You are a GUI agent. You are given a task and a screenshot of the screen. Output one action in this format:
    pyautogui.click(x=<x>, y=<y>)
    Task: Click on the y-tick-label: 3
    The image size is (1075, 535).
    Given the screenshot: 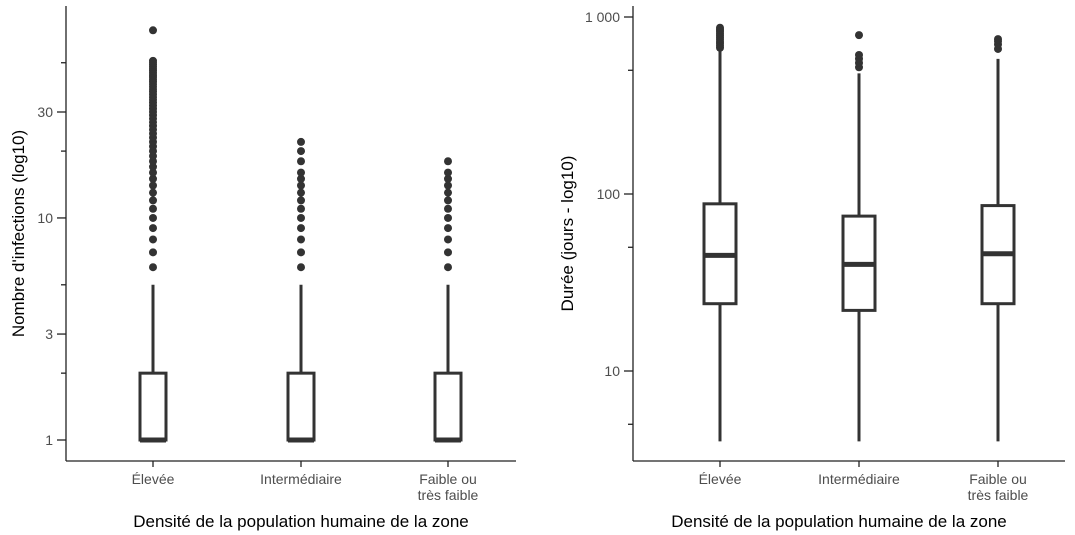 What is the action you would take?
    pyautogui.click(x=49, y=334)
    